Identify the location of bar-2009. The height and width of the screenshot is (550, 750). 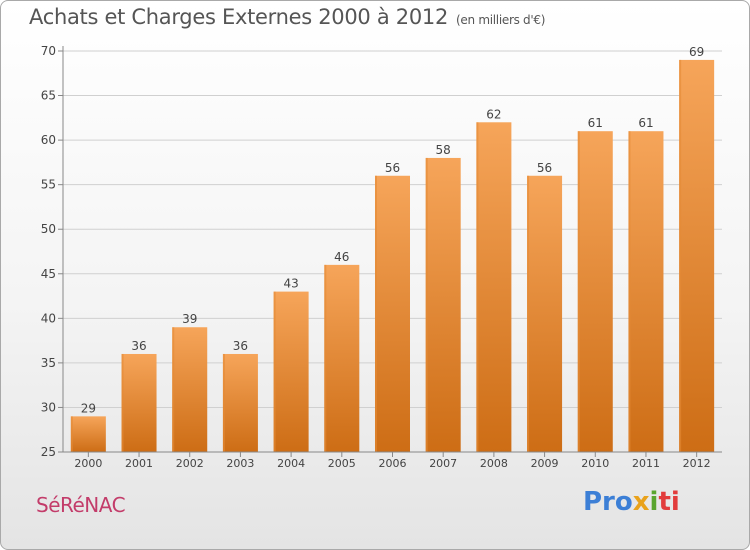
(545, 313).